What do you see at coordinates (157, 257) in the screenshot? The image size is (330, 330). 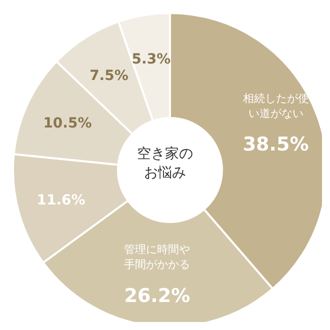 I see `slice-label: 管理に時間や手間がかかる` at bounding box center [157, 257].